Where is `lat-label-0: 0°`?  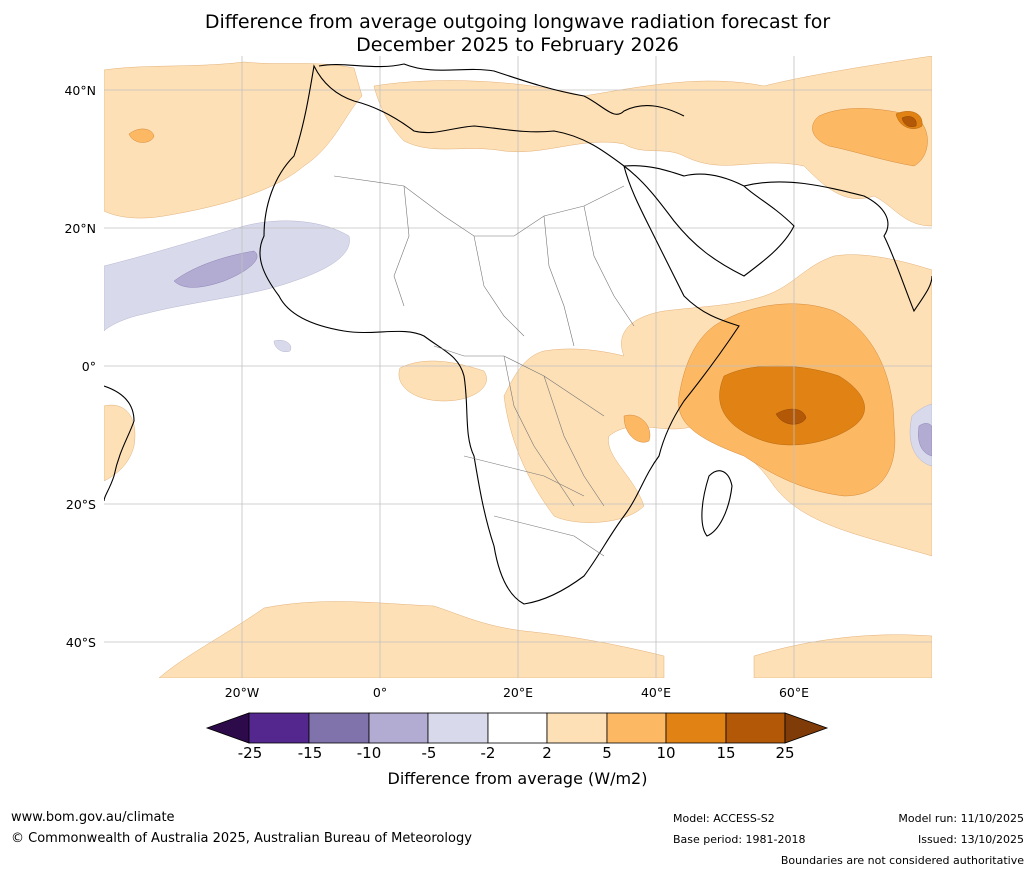
lat-label-0: 0° is located at coordinates (88, 366).